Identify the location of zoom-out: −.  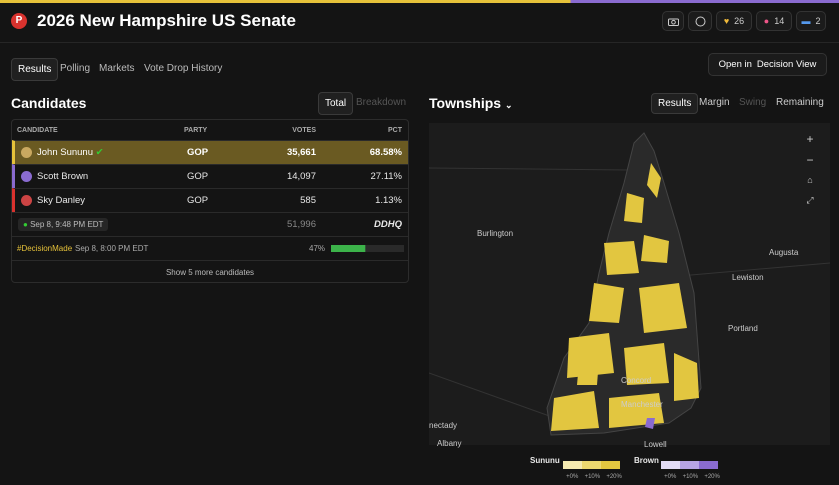
(809, 160).